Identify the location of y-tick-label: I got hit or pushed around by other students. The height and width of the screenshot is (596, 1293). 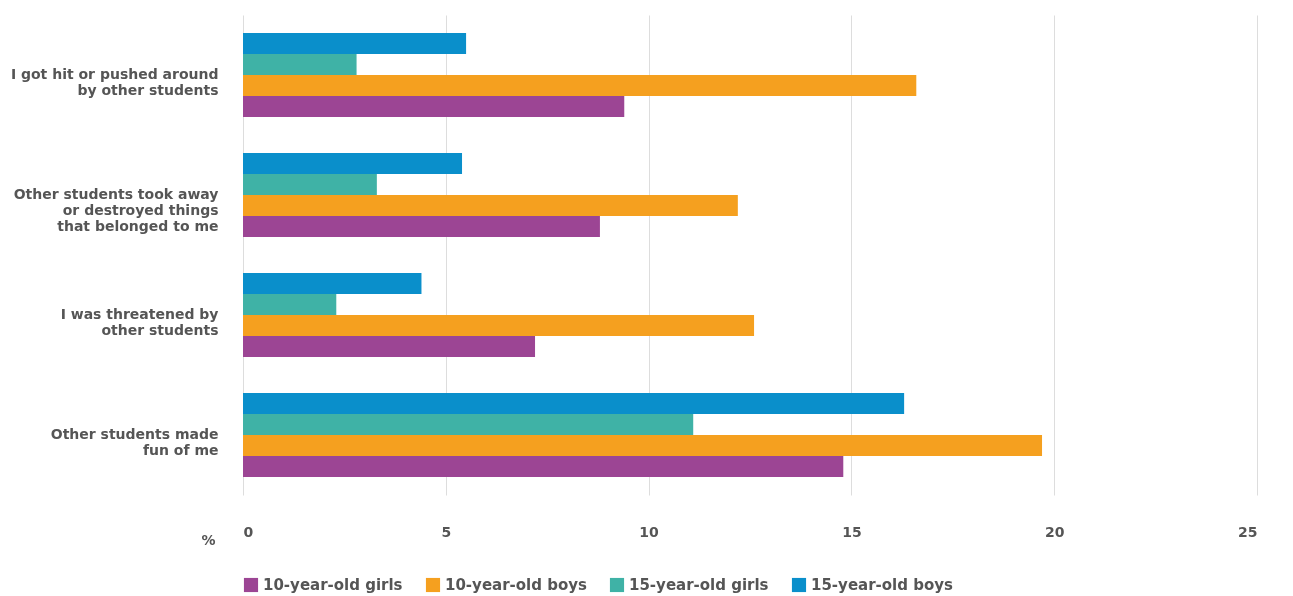
(114, 82).